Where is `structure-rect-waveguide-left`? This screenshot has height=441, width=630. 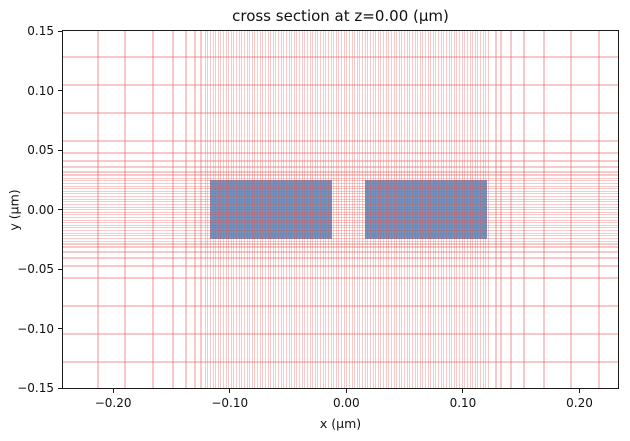 structure-rect-waveguide-left is located at coordinates (271, 209).